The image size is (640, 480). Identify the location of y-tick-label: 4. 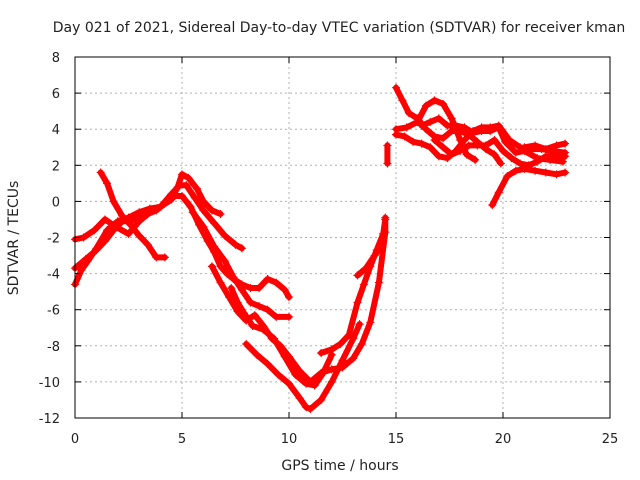
(56, 130).